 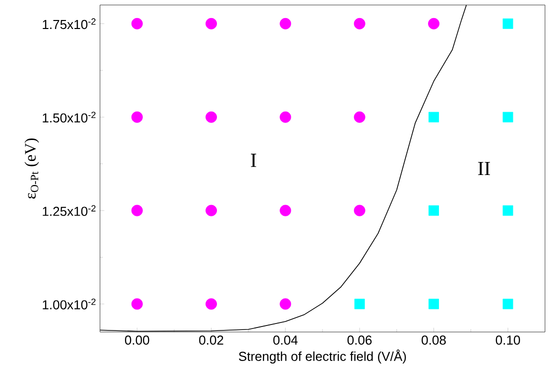 What do you see at coordinates (484, 169) in the screenshot?
I see `annotation: II` at bounding box center [484, 169].